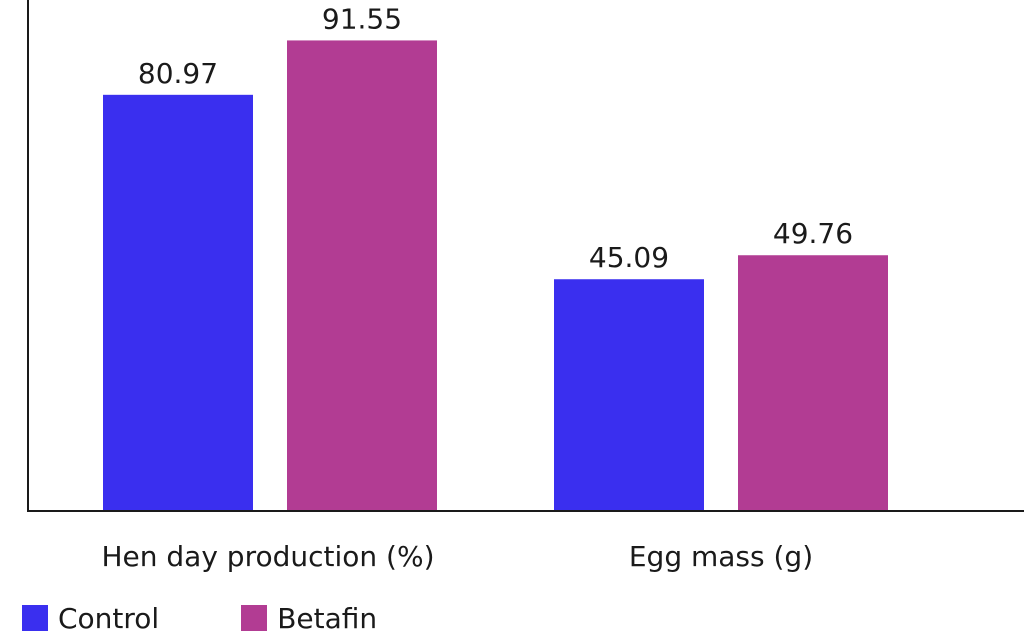 This screenshot has width=1024, height=638. Describe the element at coordinates (721, 556) in the screenshot. I see `category-label-1: Egg mass (g)` at that location.